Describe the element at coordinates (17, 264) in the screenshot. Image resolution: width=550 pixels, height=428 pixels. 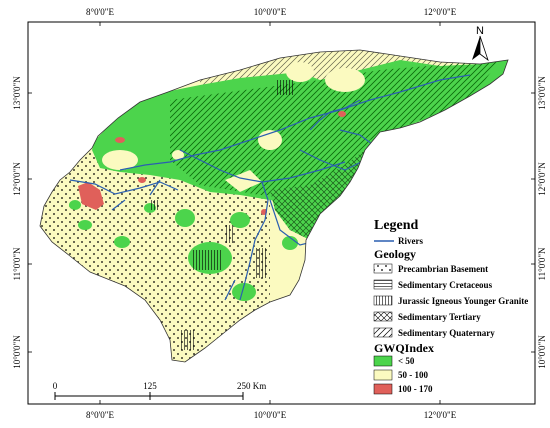
I see `left-tick-label: 11°0'0"N` at that location.